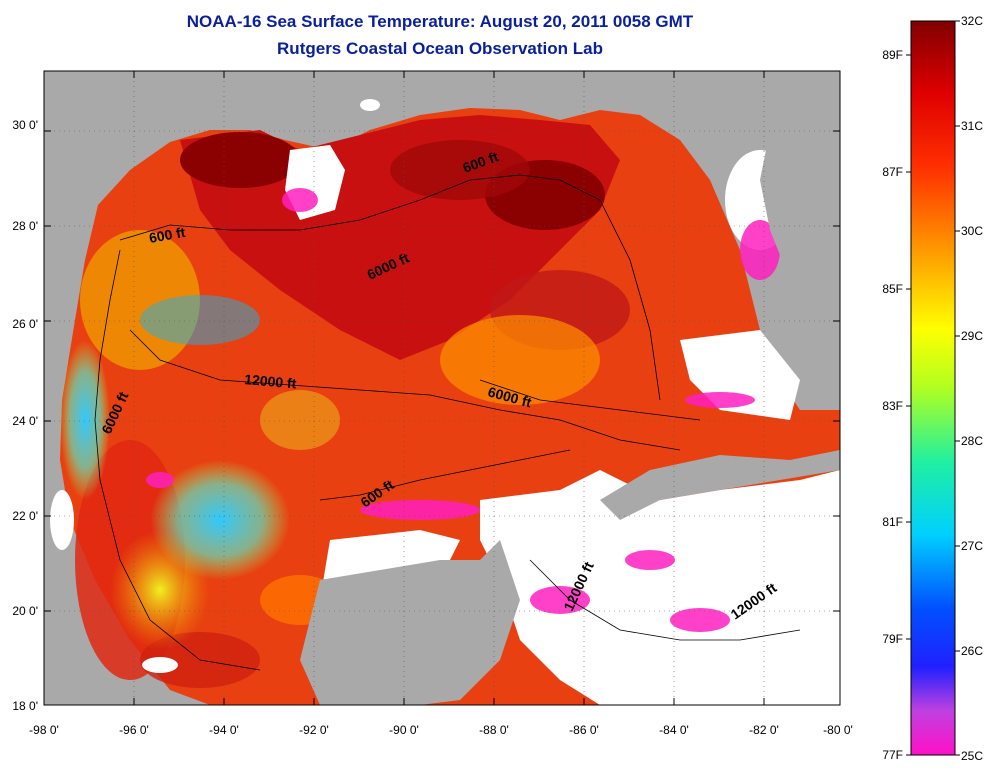  What do you see at coordinates (838, 730) in the screenshot?
I see `lon-label: -80 0'` at bounding box center [838, 730].